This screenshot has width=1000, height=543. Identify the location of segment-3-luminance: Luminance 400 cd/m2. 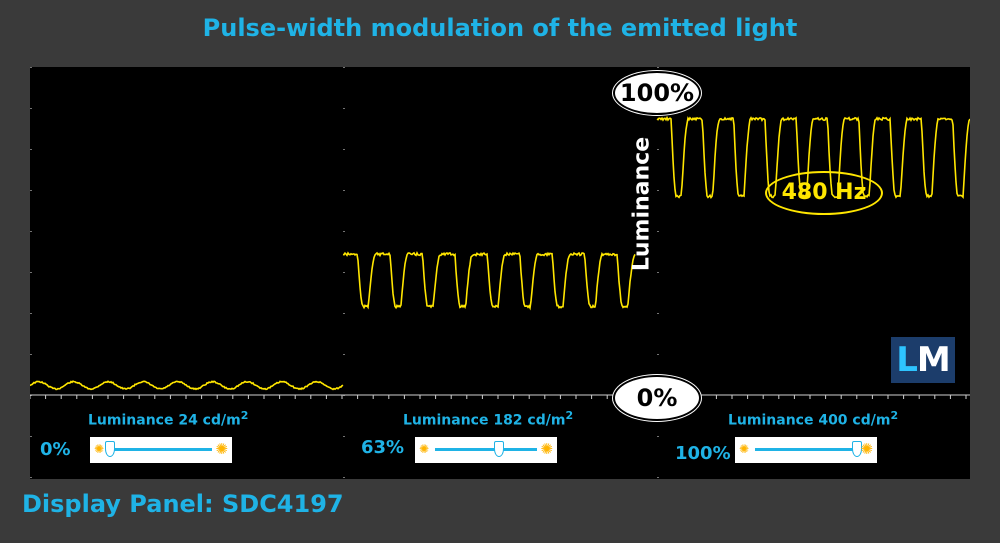
(813, 419).